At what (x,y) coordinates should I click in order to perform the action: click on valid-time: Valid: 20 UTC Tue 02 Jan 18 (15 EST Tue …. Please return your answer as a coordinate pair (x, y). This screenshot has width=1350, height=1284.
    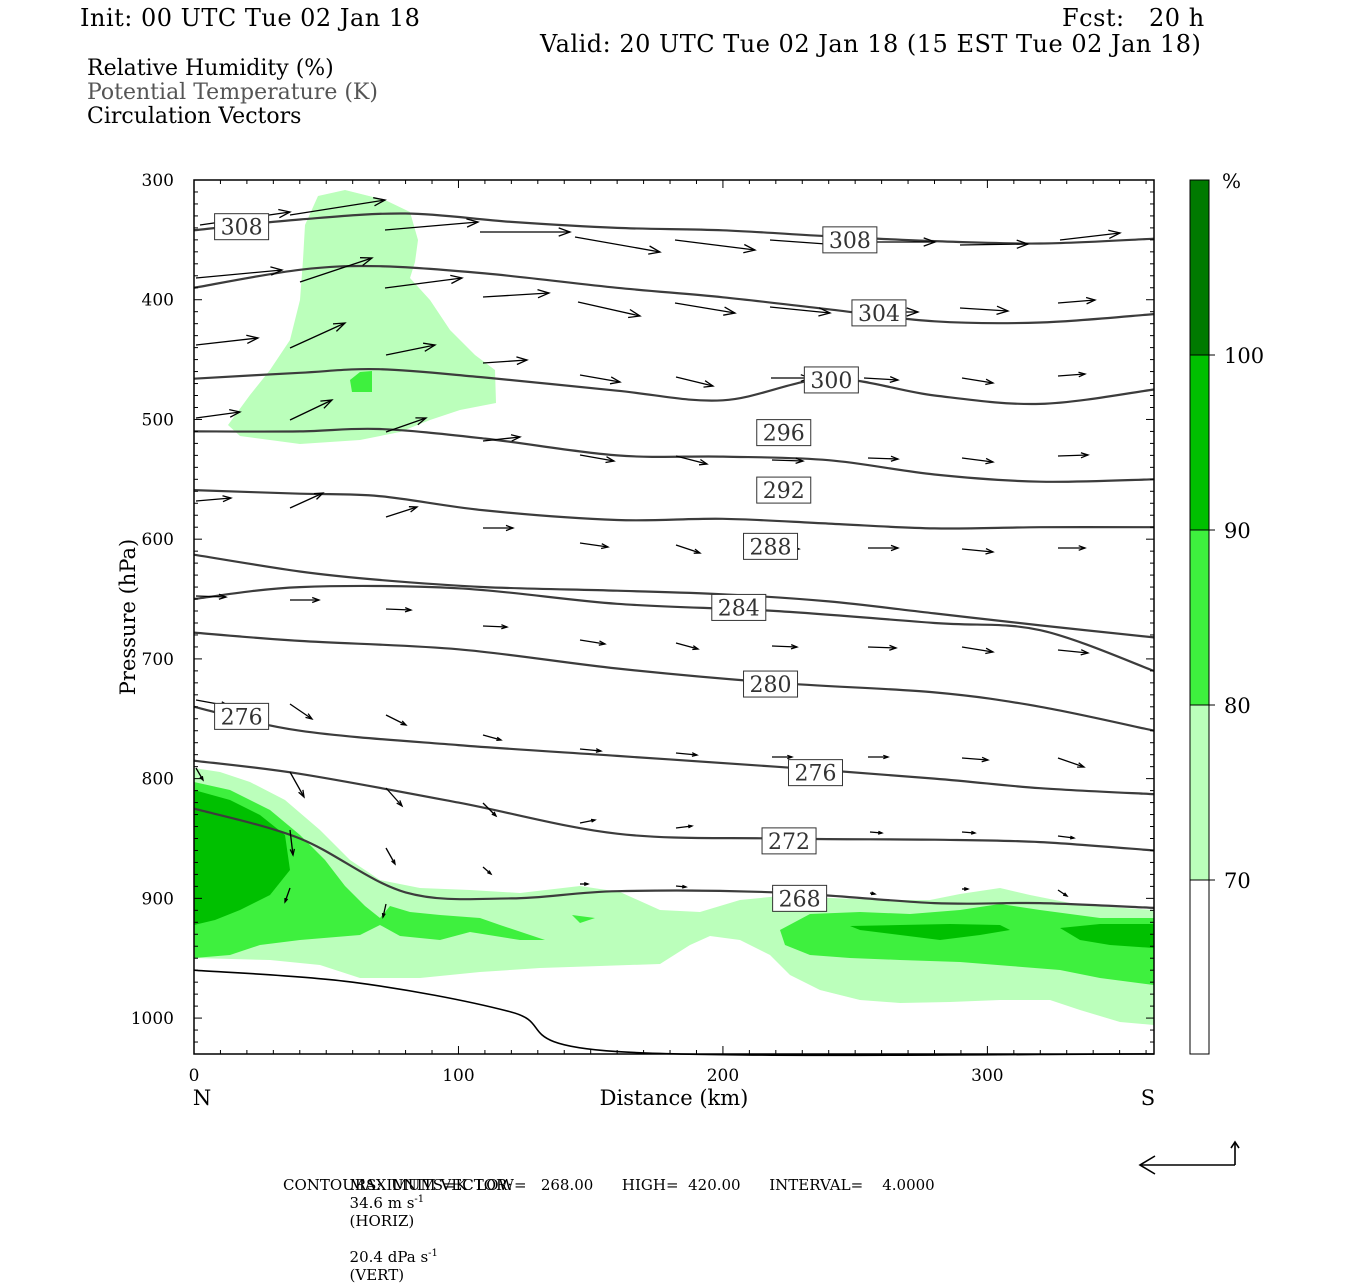
    Looking at the image, I should click on (871, 44).